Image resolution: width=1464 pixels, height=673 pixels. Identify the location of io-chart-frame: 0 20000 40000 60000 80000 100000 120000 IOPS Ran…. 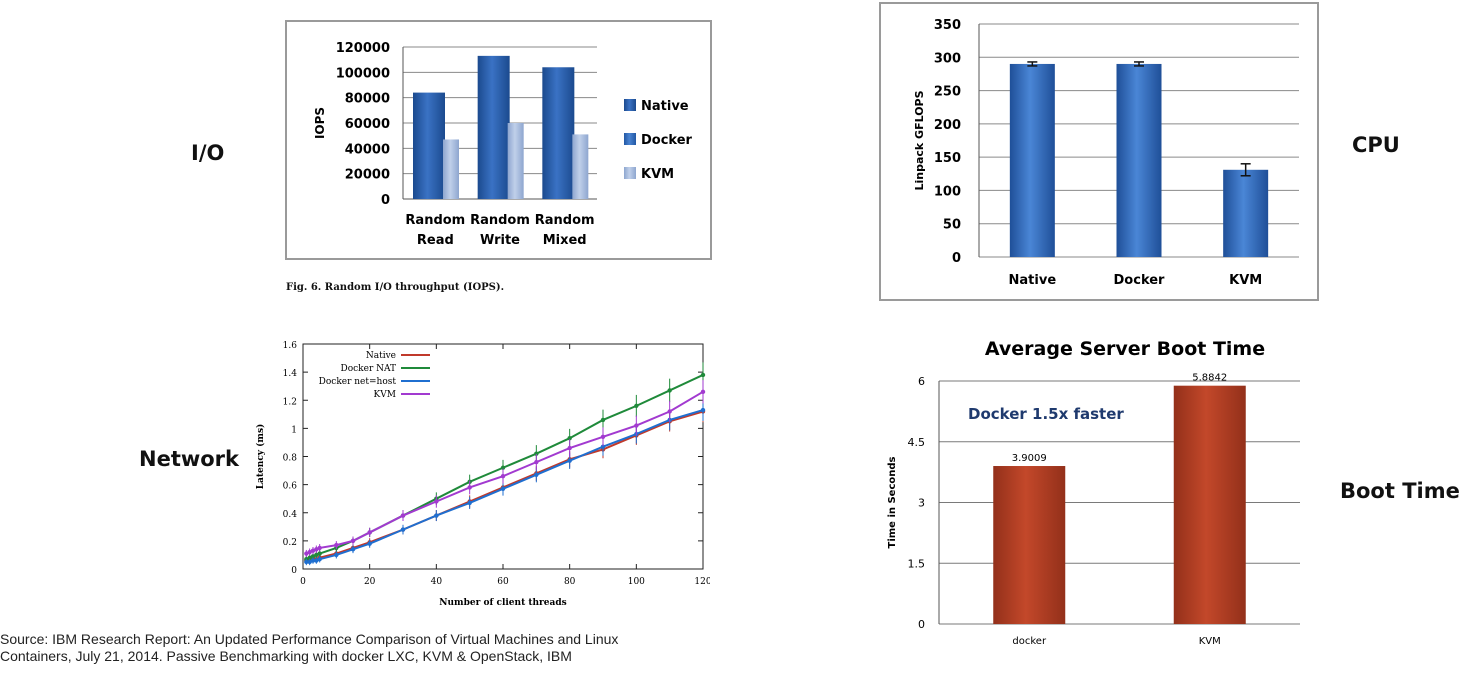
(498, 140).